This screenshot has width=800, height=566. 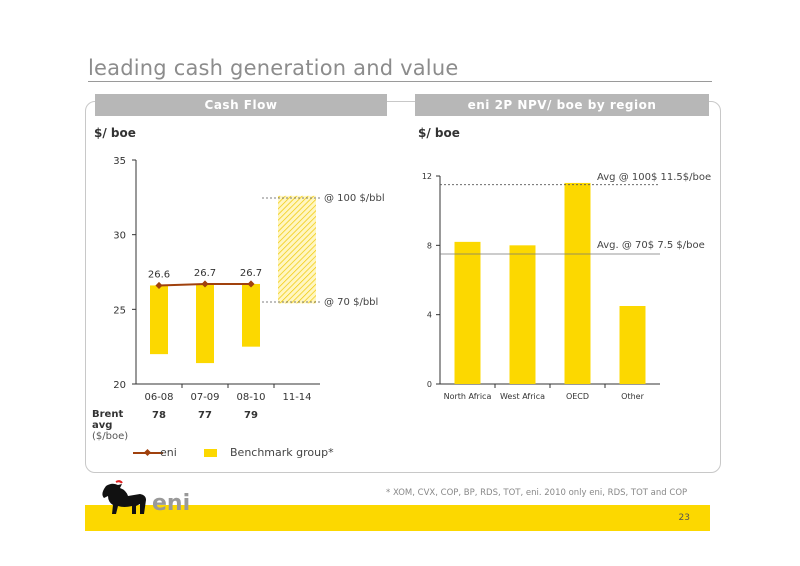 I want to click on avg70-annotation: Avg. @ 70$ 7.5 $/boe, so click(x=651, y=245).